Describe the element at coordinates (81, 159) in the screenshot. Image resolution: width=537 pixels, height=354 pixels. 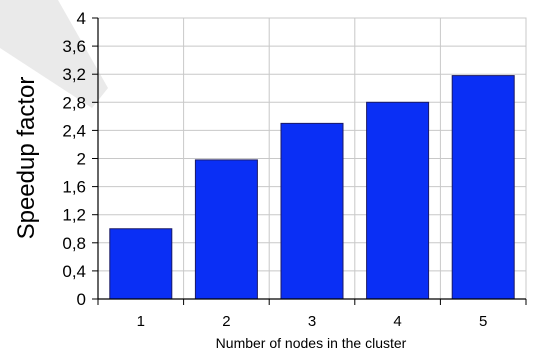
I see `y-tick-label: 2` at that location.